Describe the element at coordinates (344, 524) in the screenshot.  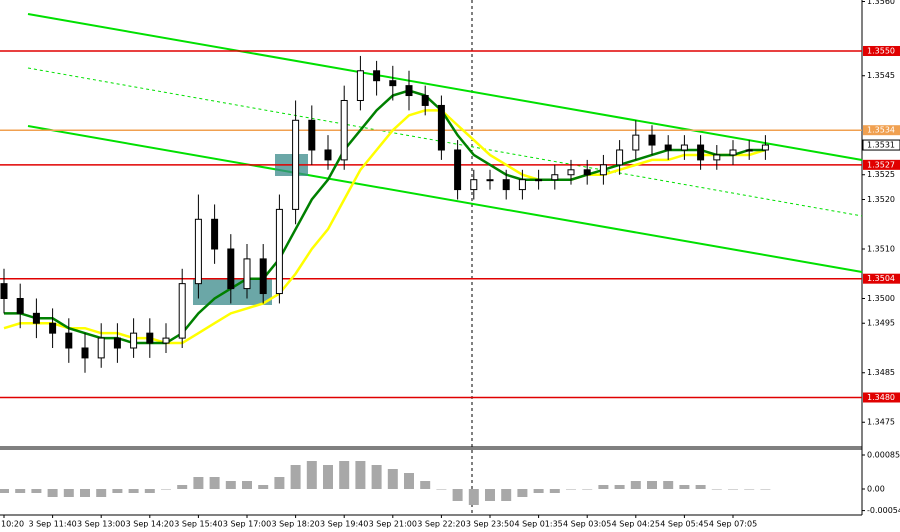
I see `x-tick-label: 3 Sep 19:40` at that location.